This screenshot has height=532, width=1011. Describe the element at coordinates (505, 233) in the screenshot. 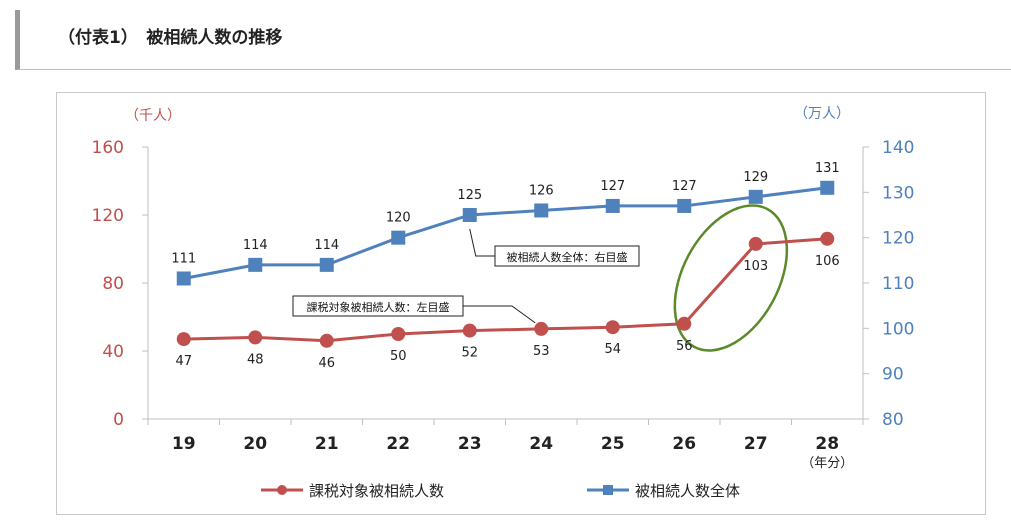

I see `series-line-total` at that location.